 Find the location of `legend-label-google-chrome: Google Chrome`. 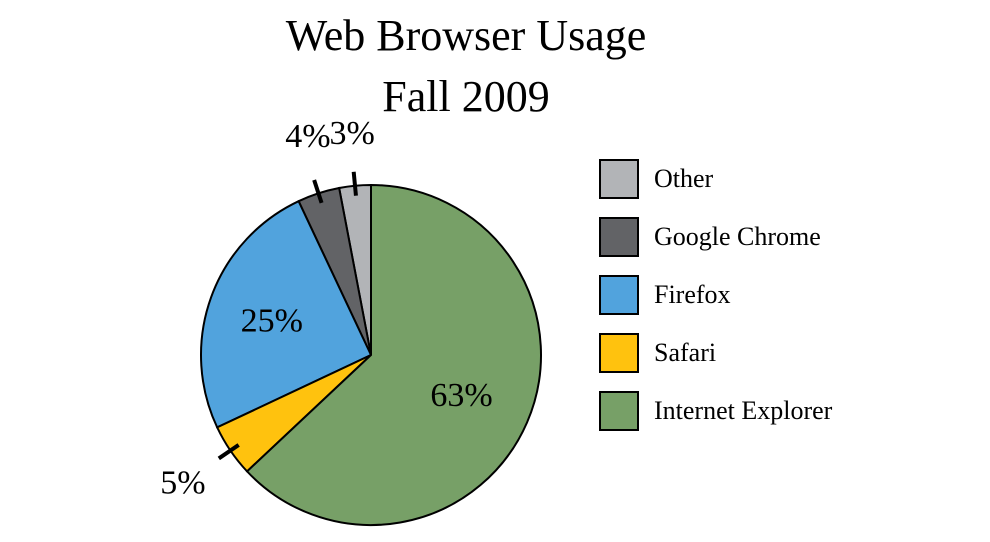

legend-label-google-chrome: Google Chrome is located at coordinates (737, 236).